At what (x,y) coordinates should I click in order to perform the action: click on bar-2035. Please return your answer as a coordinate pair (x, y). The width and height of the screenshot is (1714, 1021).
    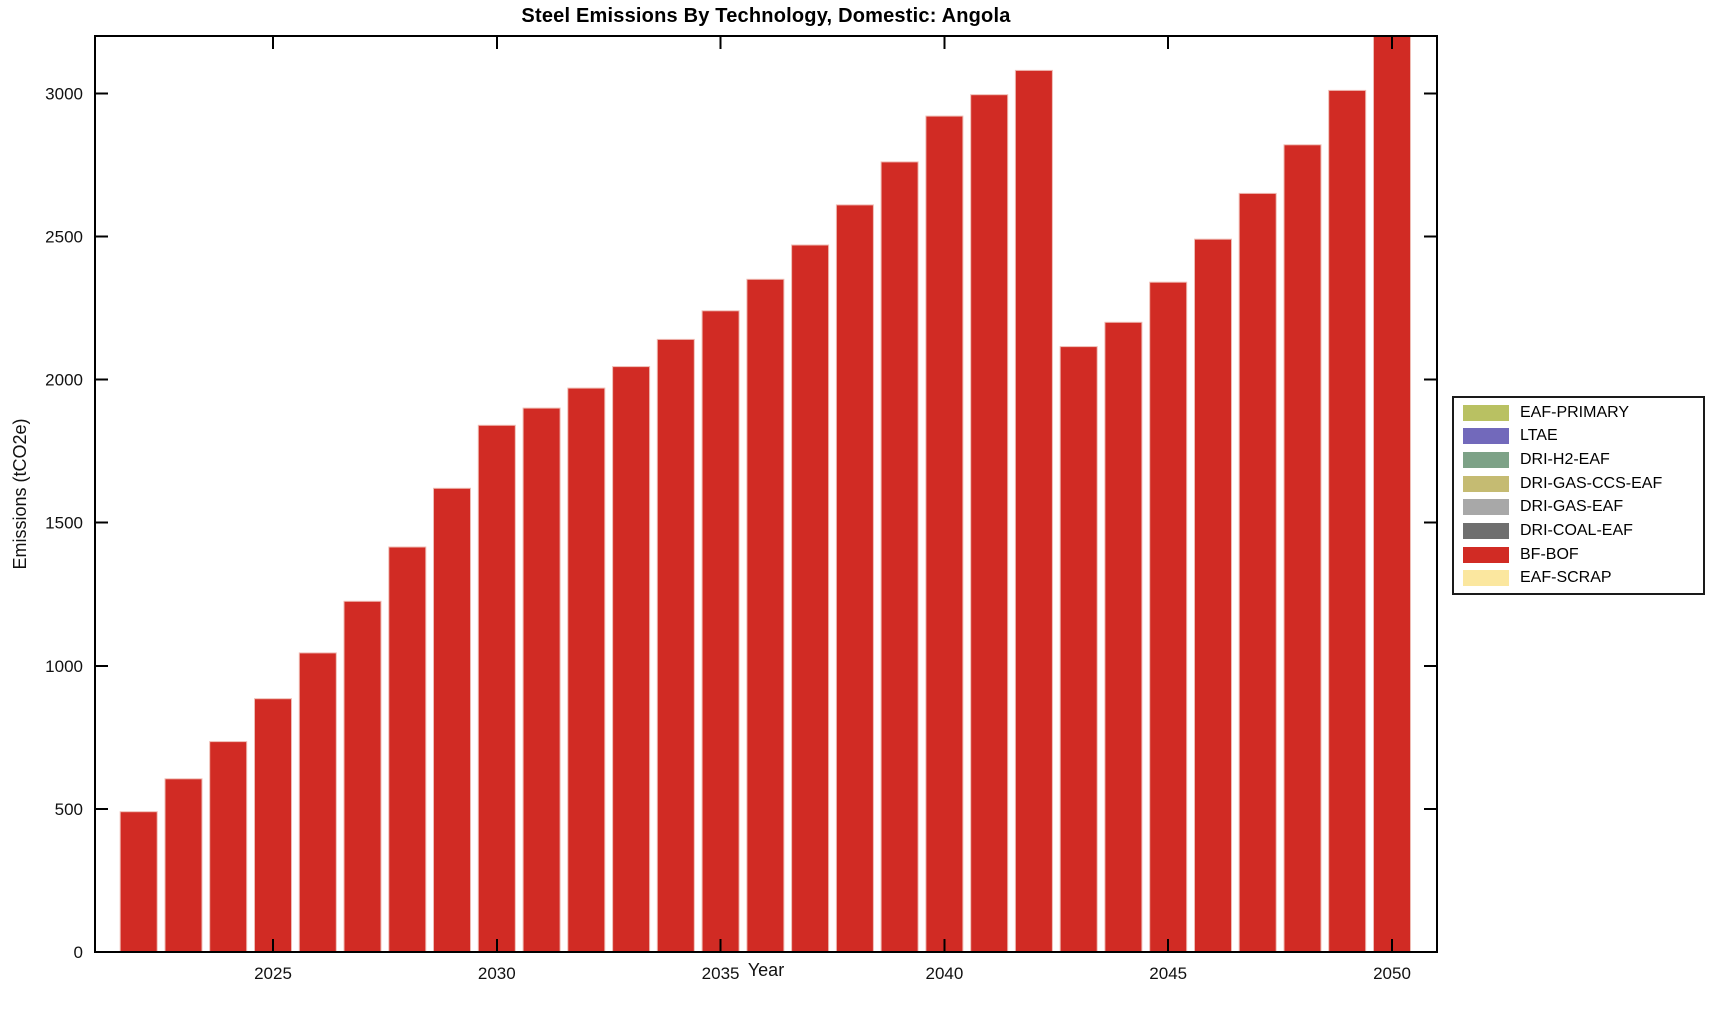
    Looking at the image, I should click on (720, 631).